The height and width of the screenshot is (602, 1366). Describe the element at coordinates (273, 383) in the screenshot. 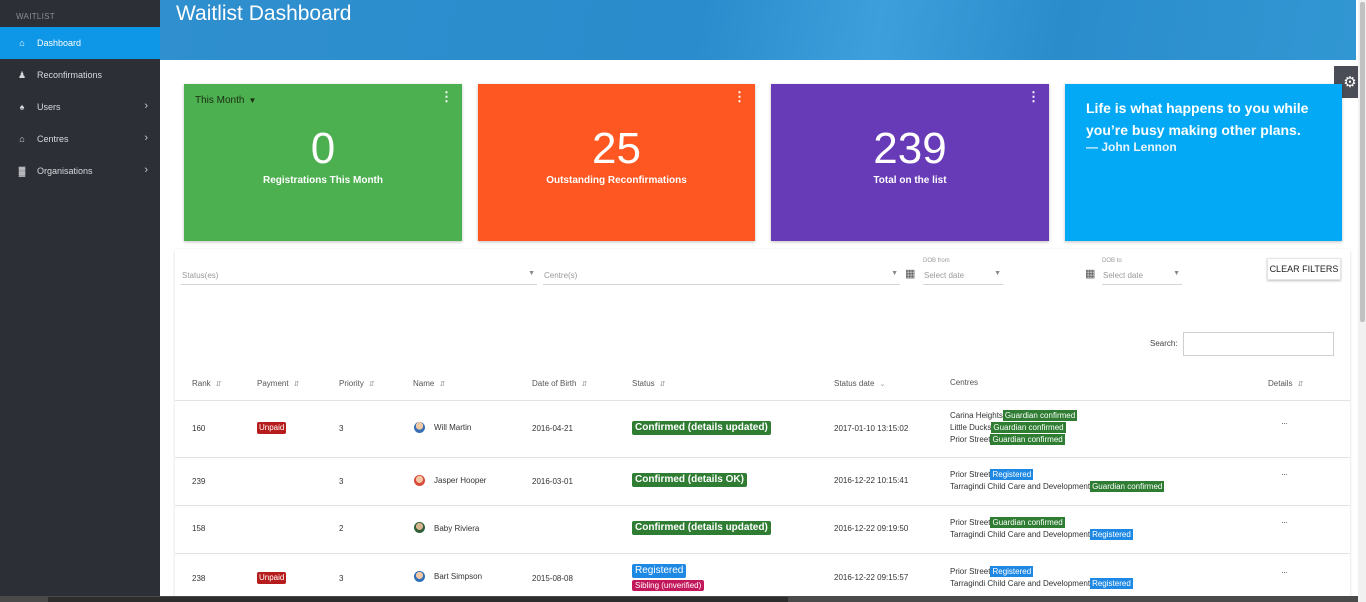

I see `column-label: Payment` at that location.